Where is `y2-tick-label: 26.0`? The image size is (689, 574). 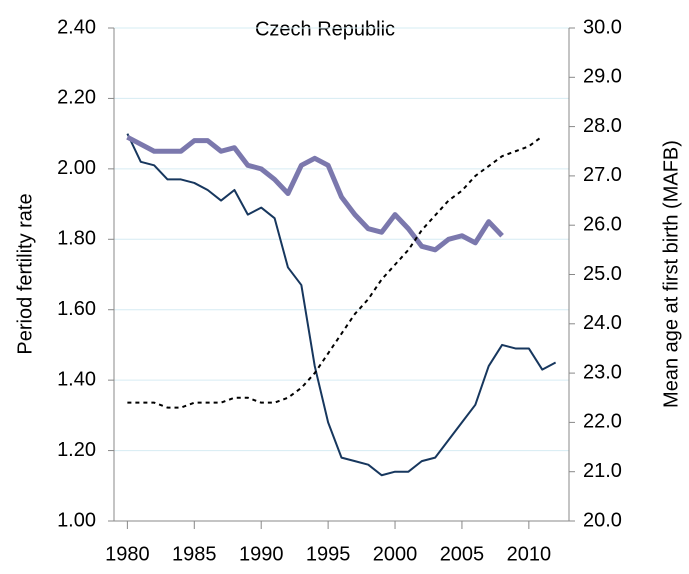
y2-tick-label: 26.0 is located at coordinates (602, 224).